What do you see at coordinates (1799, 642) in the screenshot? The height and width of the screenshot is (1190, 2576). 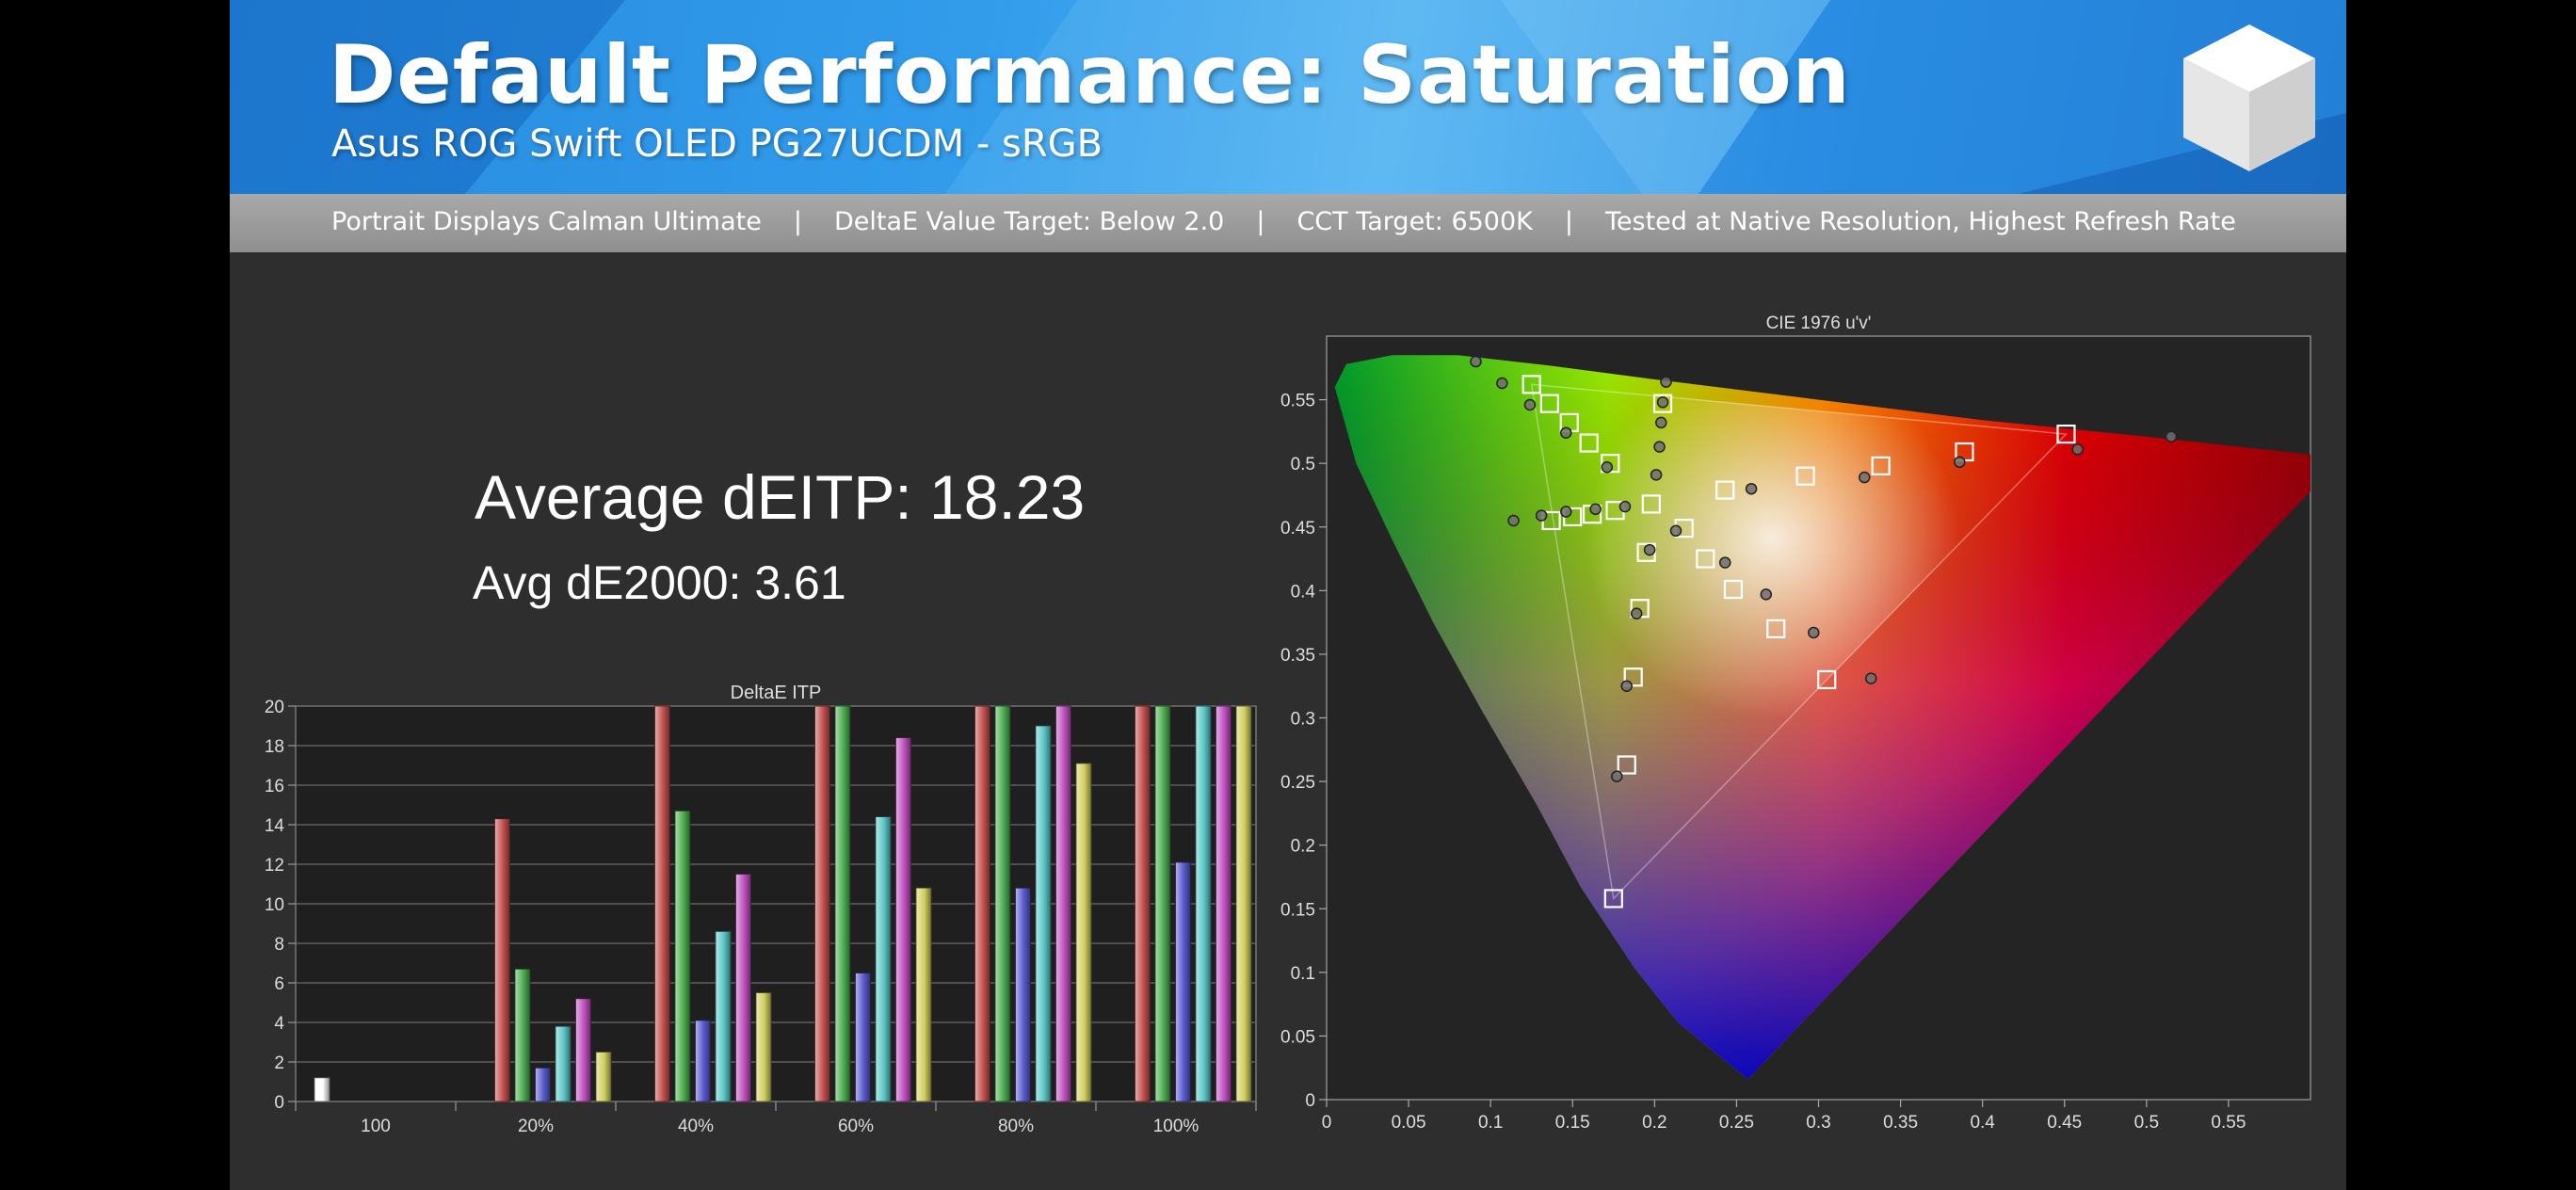 I see `cie-gamut-triangle` at bounding box center [1799, 642].